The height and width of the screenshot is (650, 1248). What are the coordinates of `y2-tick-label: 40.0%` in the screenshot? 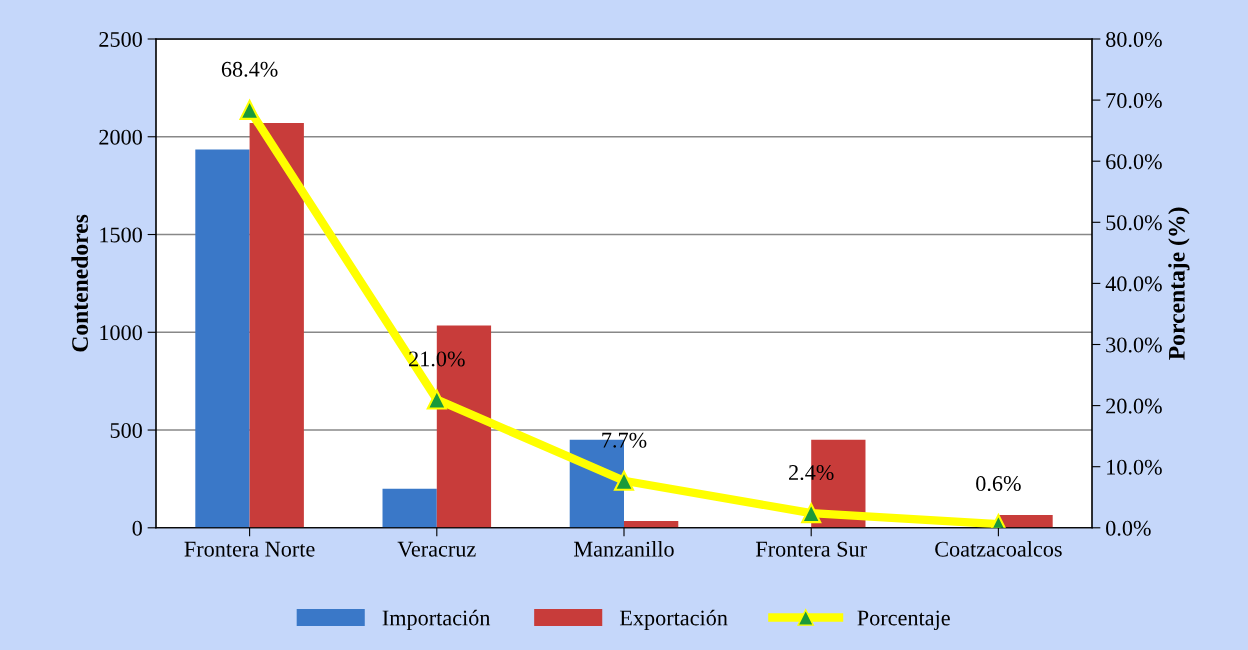 It's located at (1133, 284).